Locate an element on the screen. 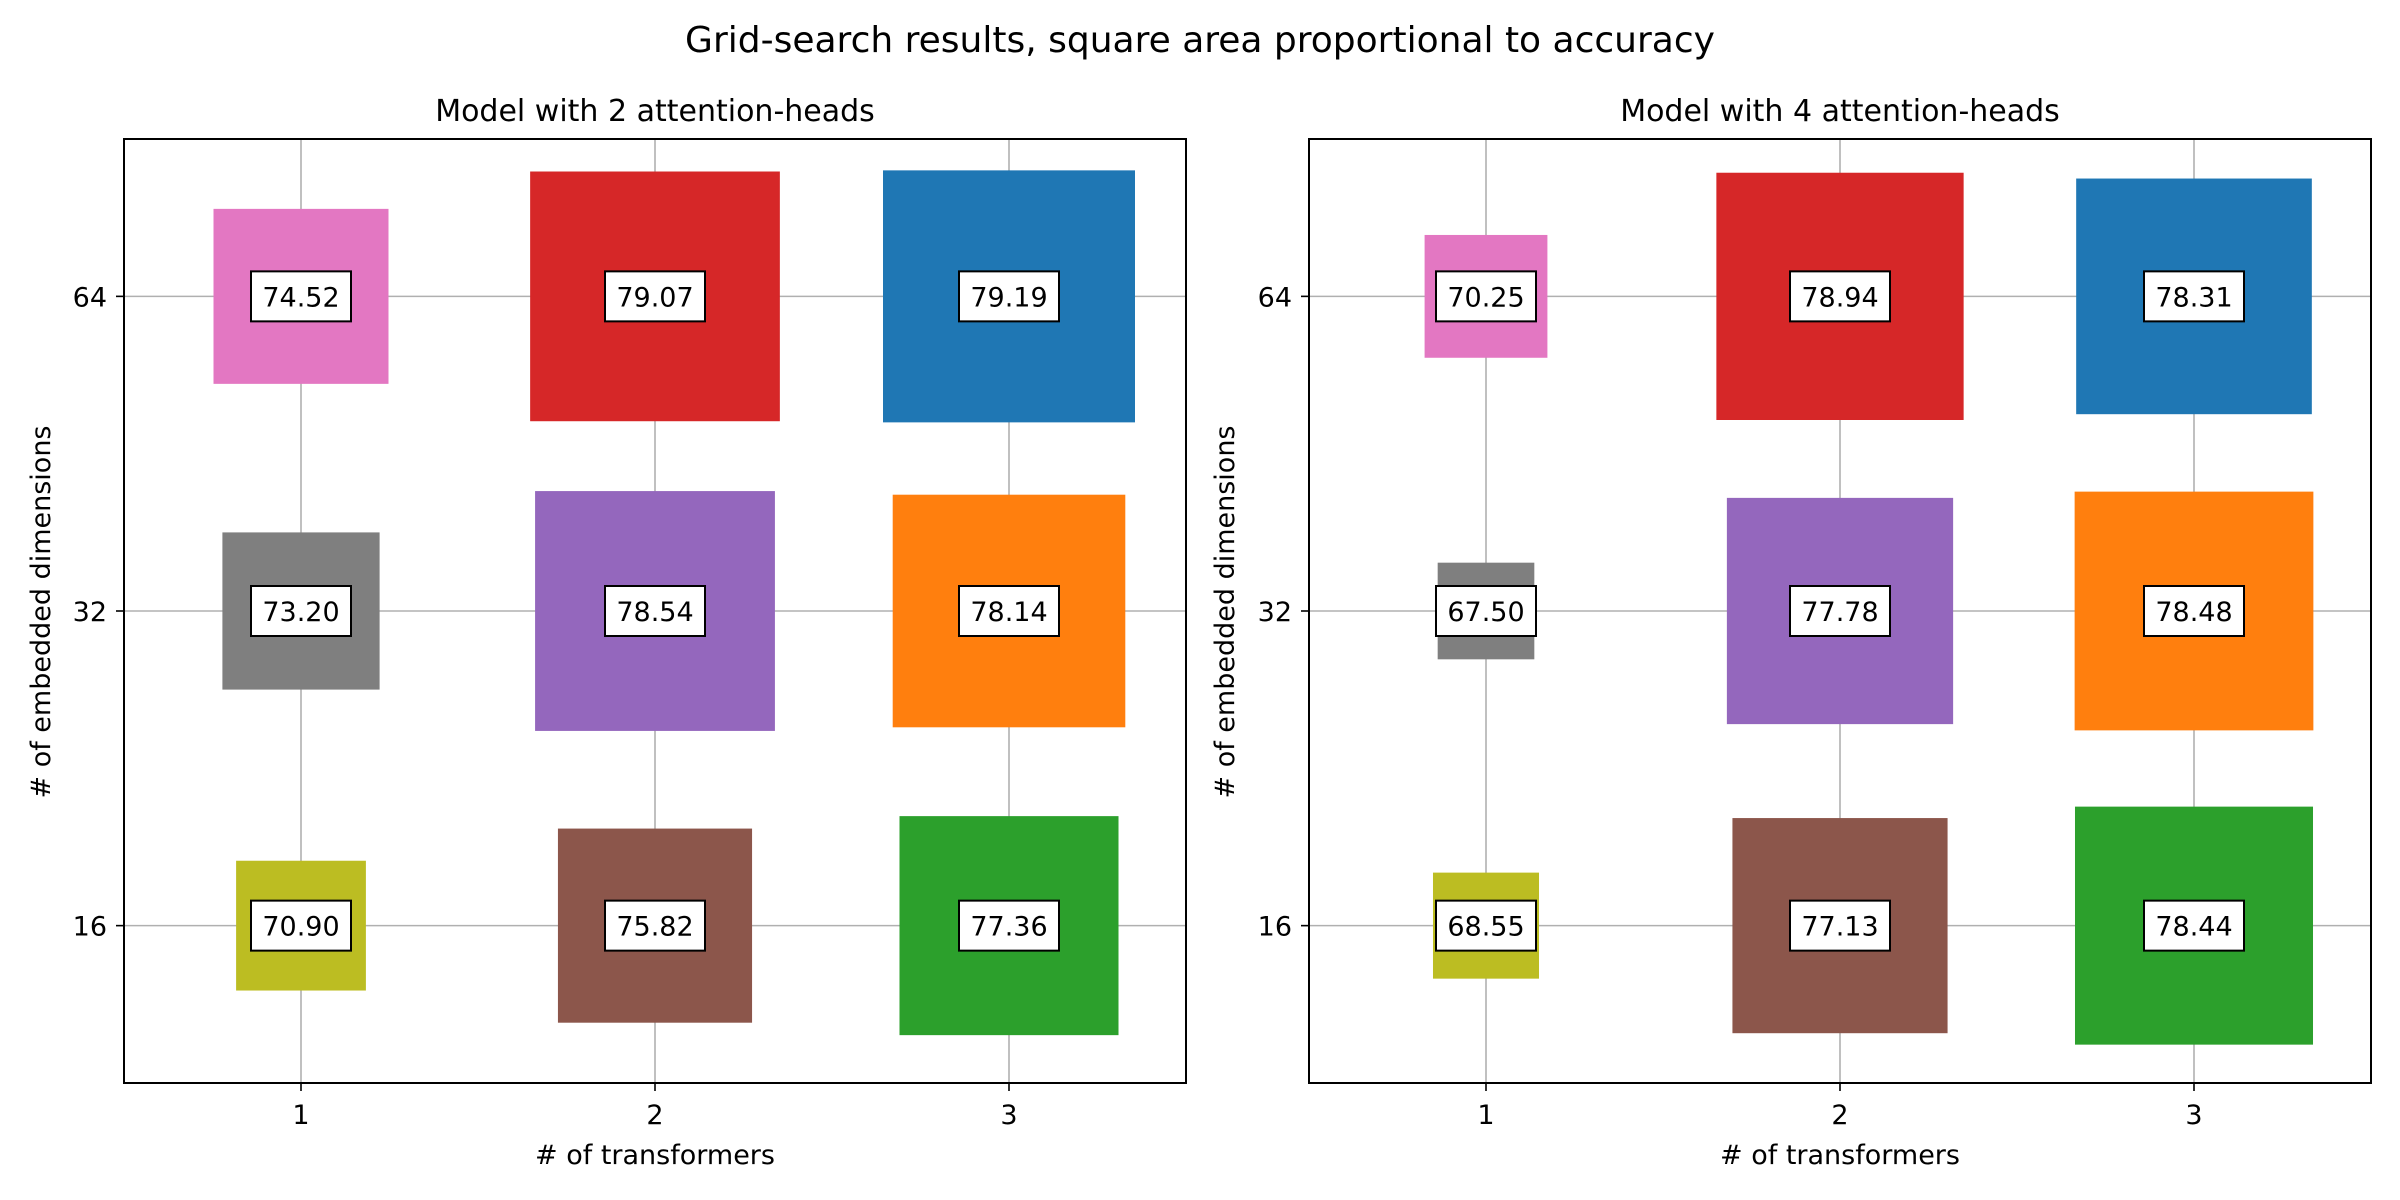 Image resolution: width=2400 pixels, height=1200 pixels. panel-title: Model with 4 attention-heads is located at coordinates (1840, 111).